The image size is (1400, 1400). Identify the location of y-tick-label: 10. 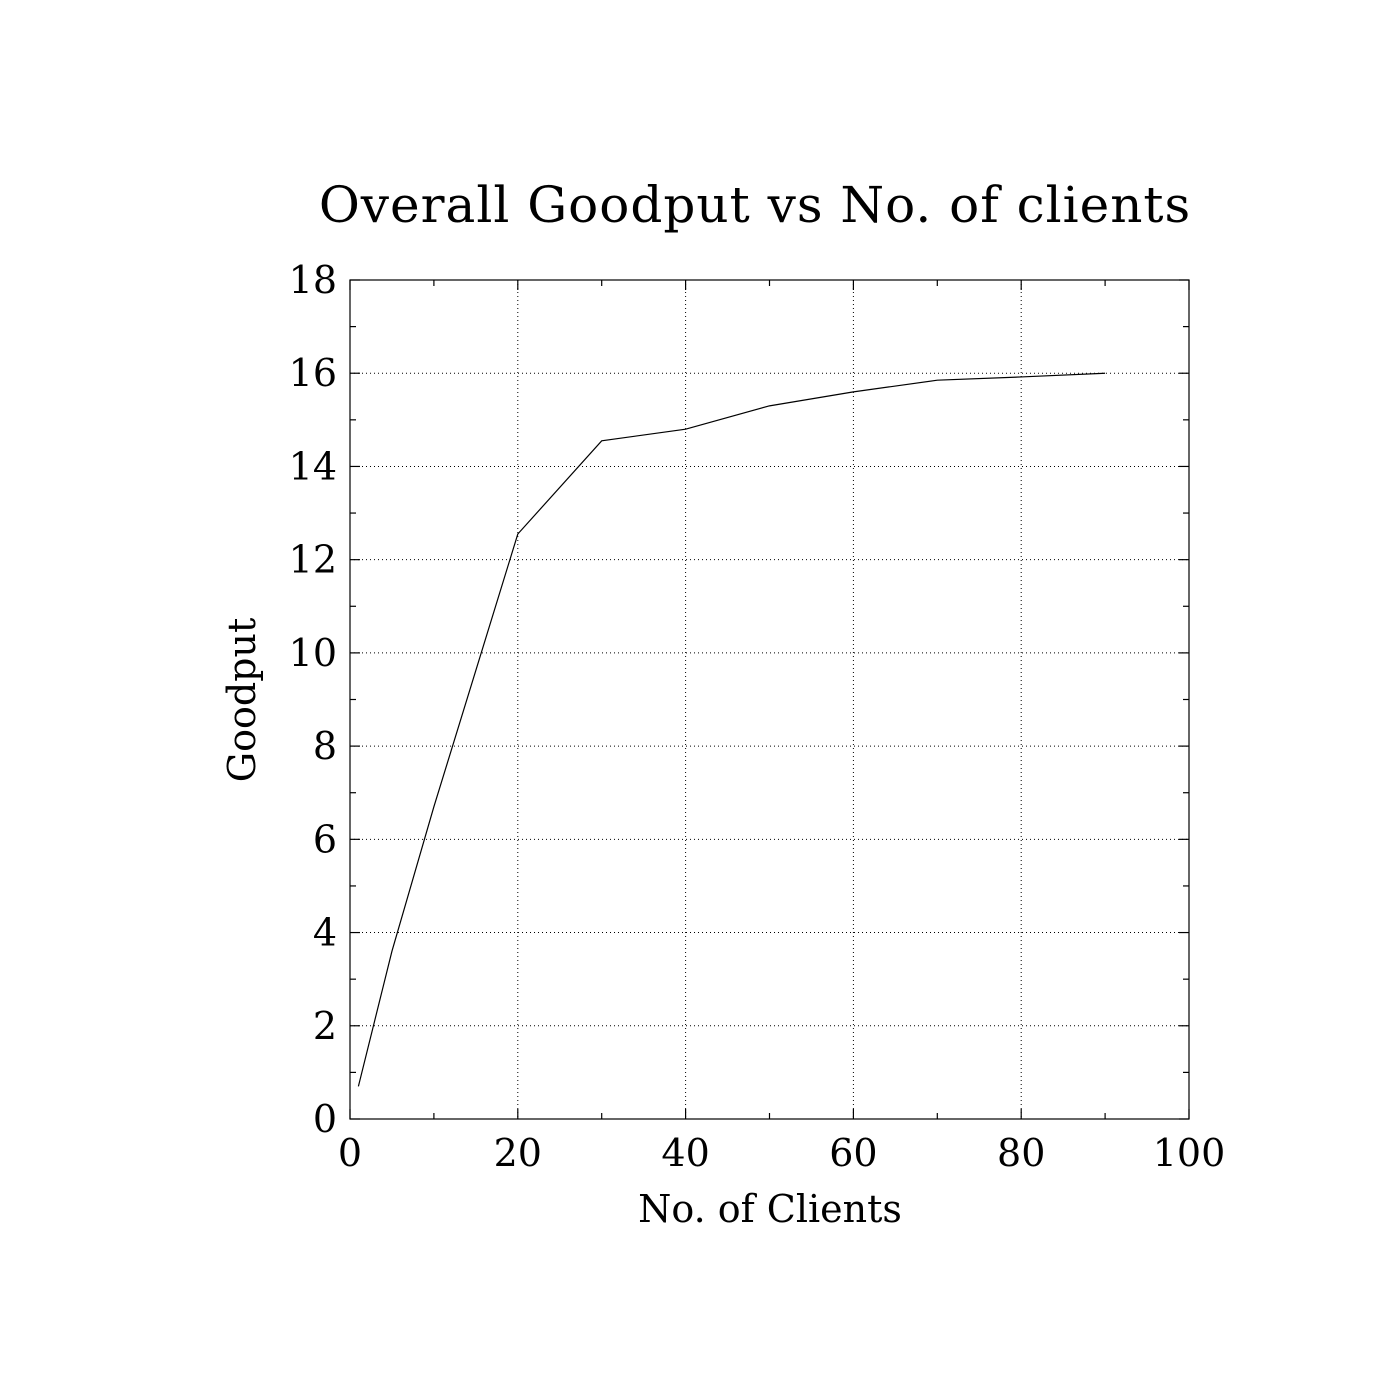
(313, 653).